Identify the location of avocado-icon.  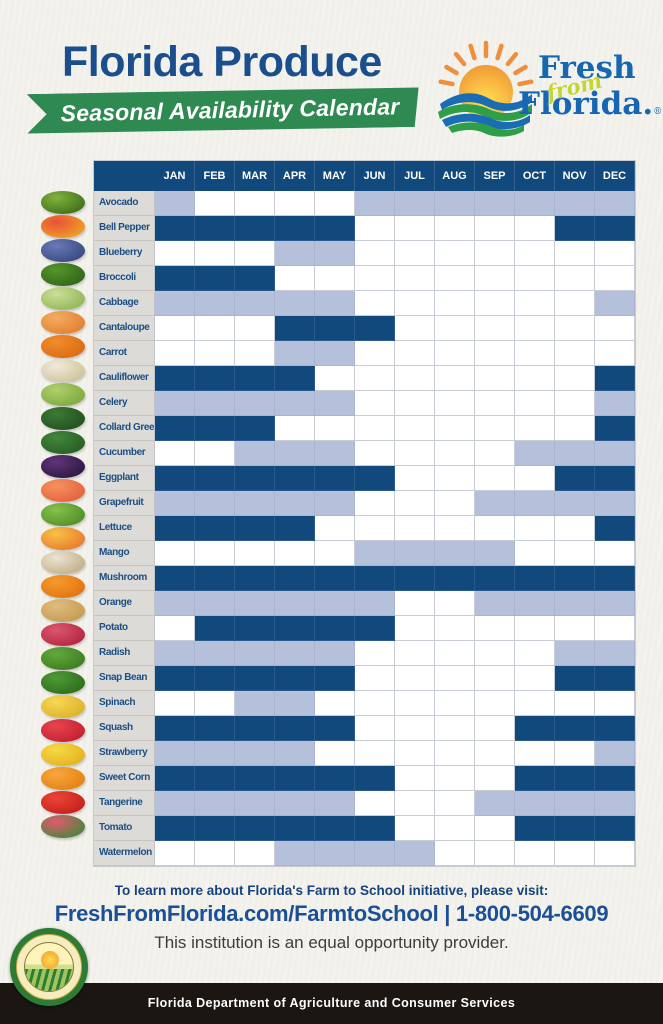
(63, 202).